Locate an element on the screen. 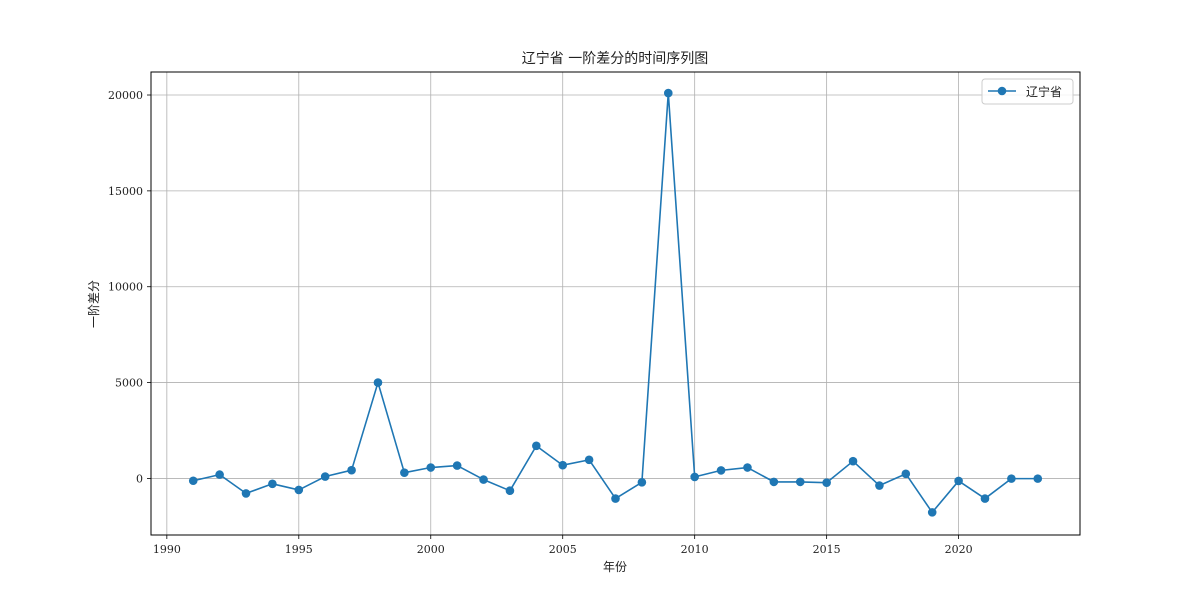  y-tick-label: 20000 is located at coordinates (125, 95).